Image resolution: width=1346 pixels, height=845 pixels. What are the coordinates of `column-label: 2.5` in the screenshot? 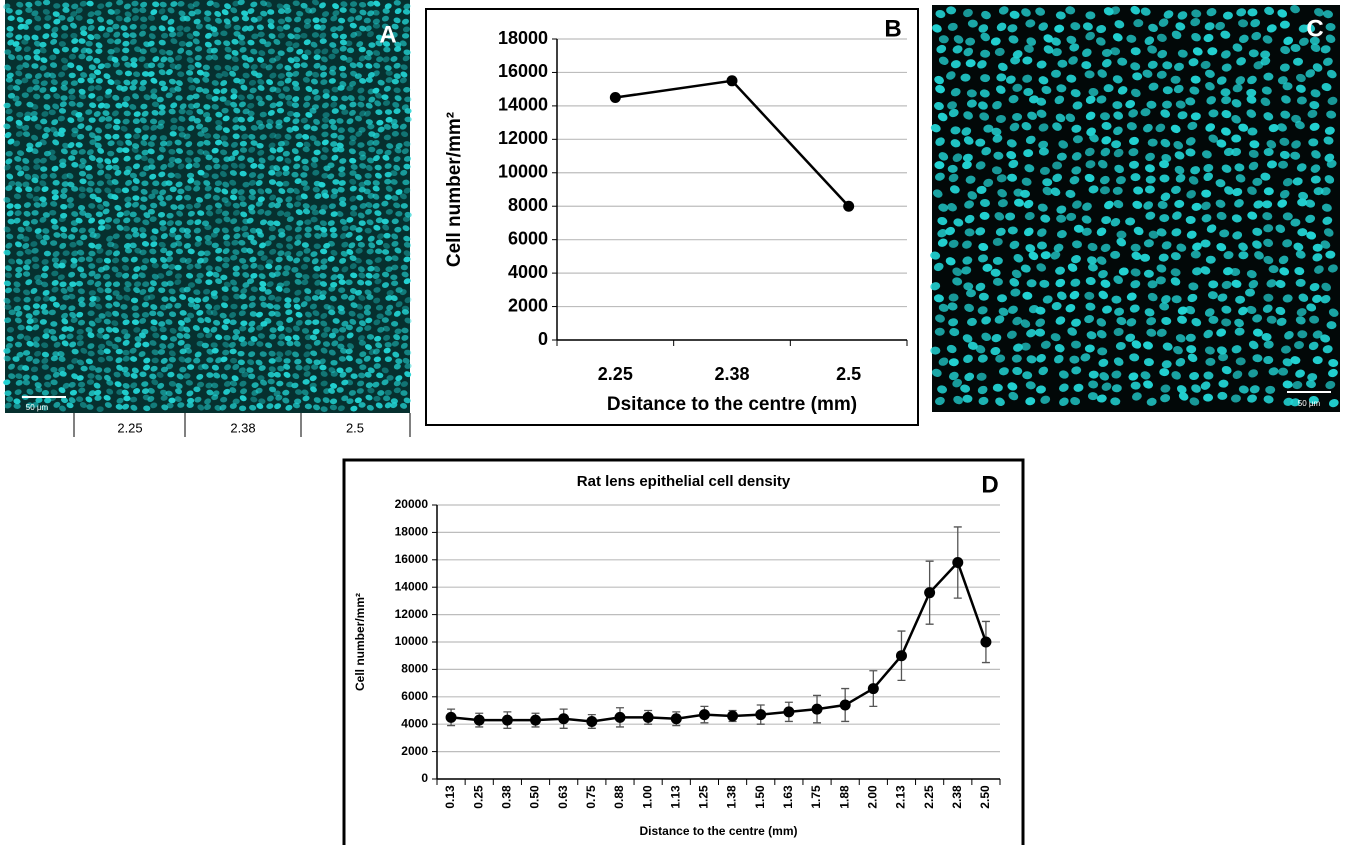 It's located at (355, 427).